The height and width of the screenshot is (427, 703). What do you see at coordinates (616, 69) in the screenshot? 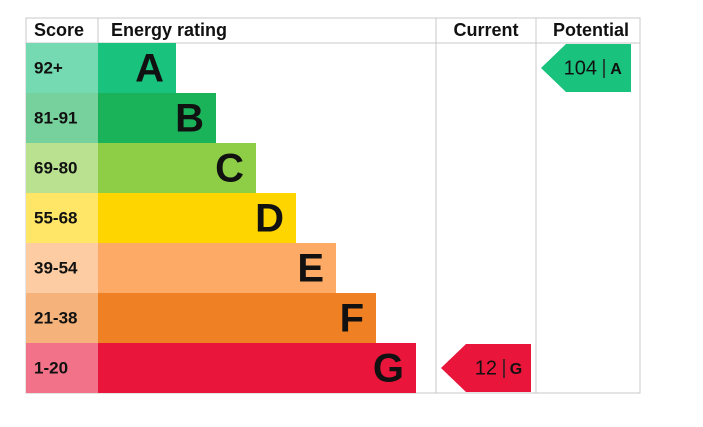
I see `potential-letter: A` at bounding box center [616, 69].